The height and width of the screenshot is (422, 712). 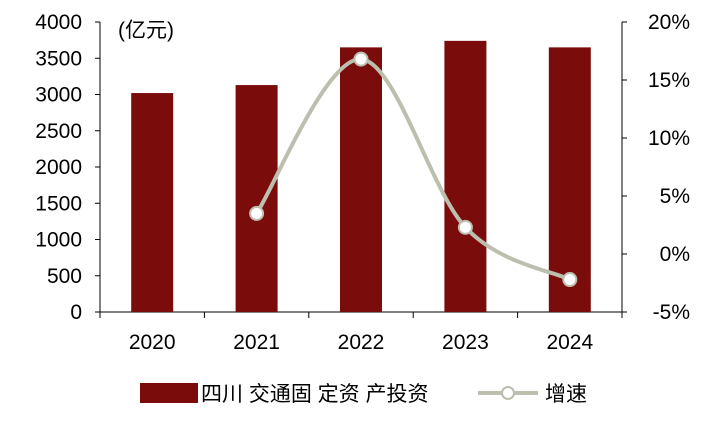 I want to click on legend-line-label: 增速, so click(x=566, y=394).